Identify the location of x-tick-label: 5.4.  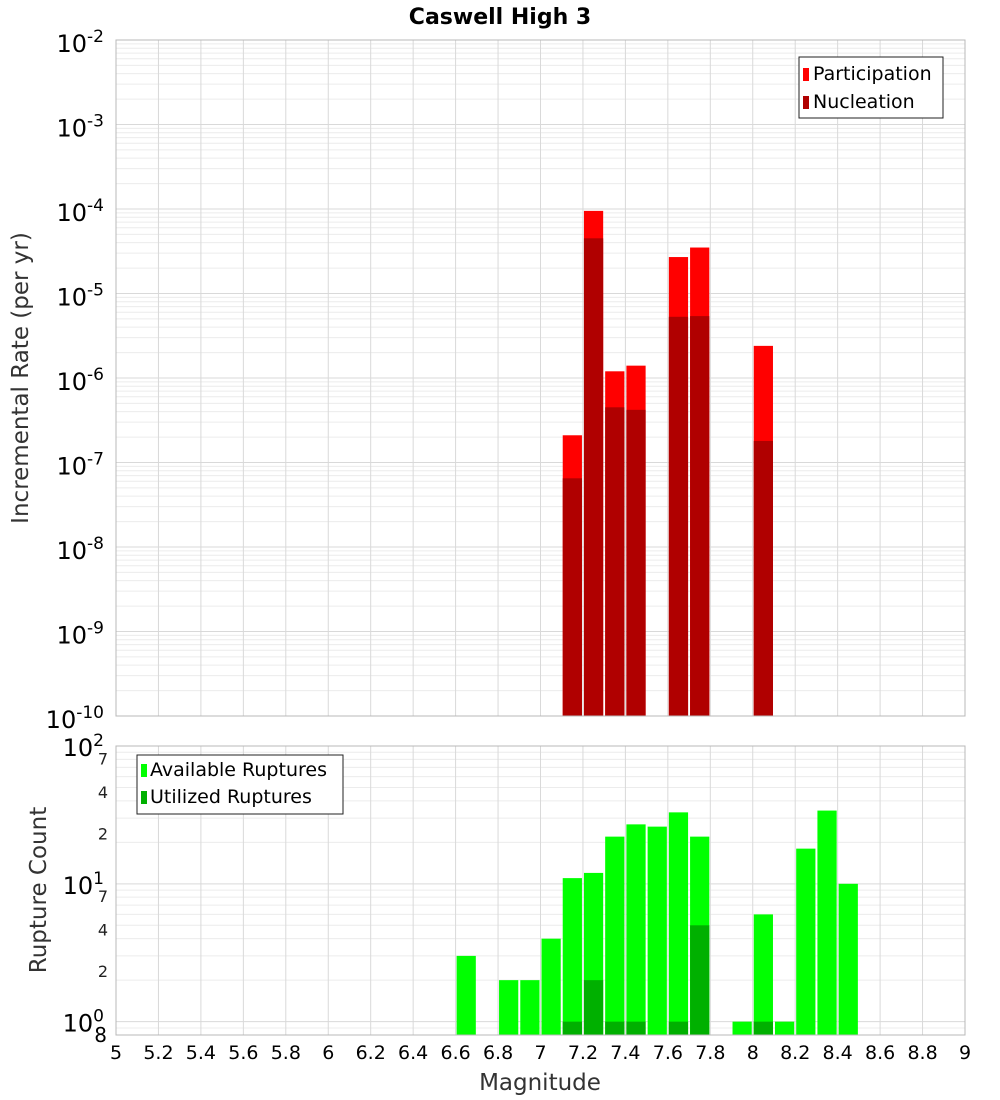
(201, 1053).